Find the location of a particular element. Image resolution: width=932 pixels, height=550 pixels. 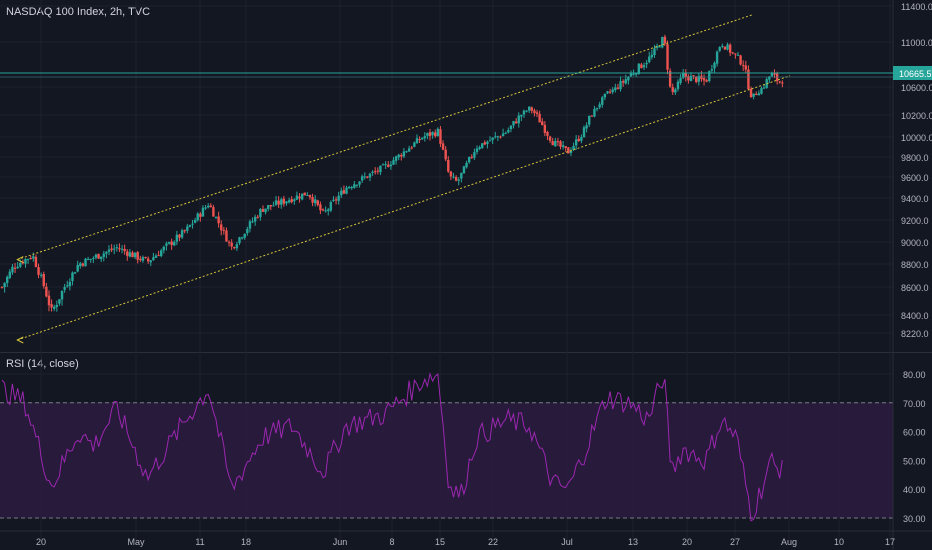

rsi-tick-label: 80.00 is located at coordinates (914, 375).